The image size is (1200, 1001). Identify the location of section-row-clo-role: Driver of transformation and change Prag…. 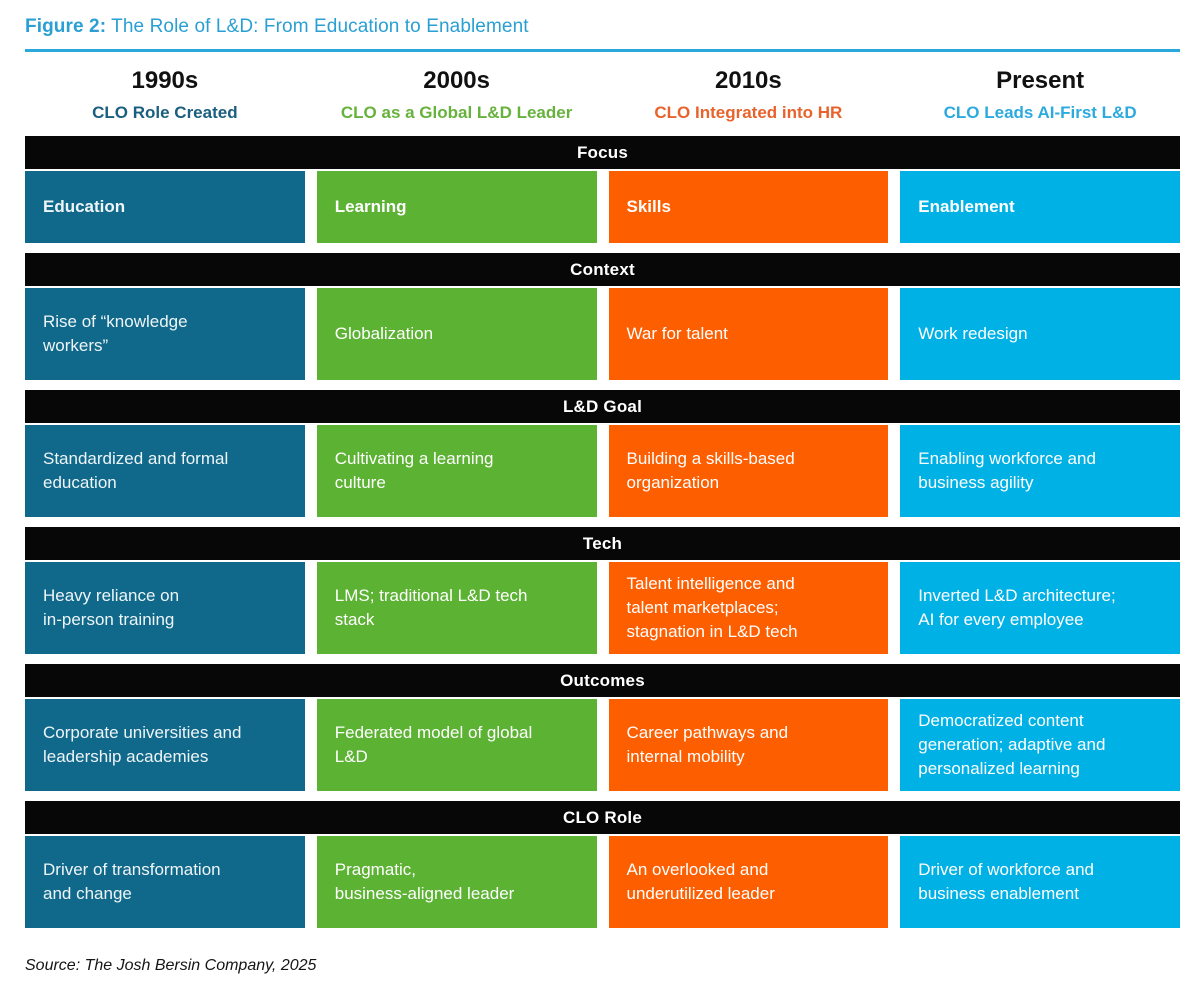
(602, 882).